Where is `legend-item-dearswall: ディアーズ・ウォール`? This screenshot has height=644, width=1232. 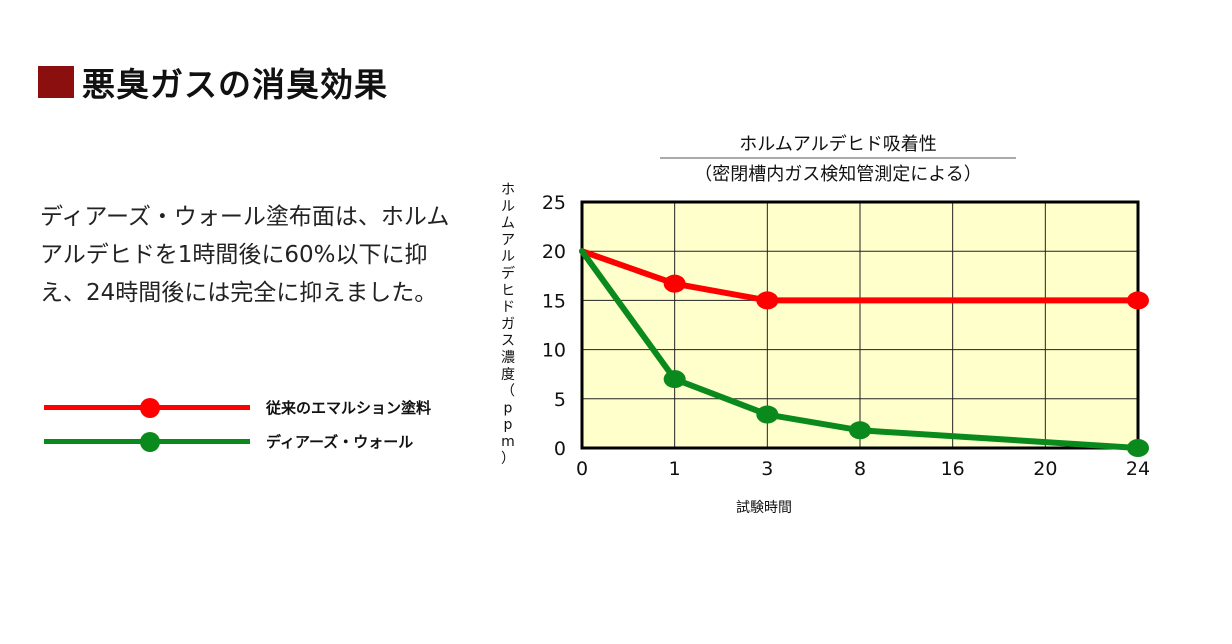
legend-item-dearswall: ディアーズ・ウォール is located at coordinates (254, 441).